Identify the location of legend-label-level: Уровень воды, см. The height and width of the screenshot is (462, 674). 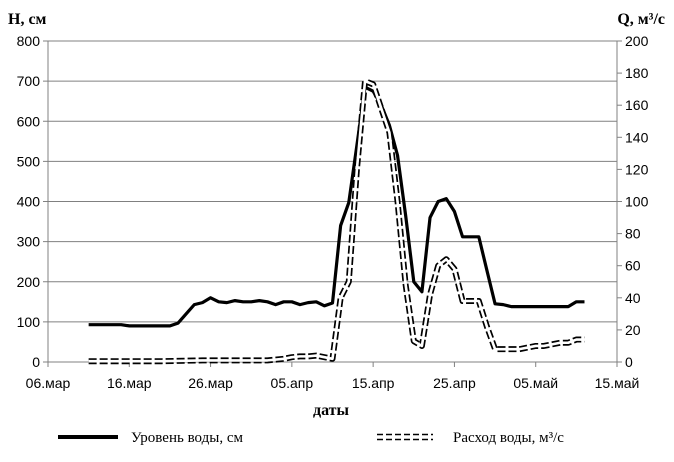
(187, 438).